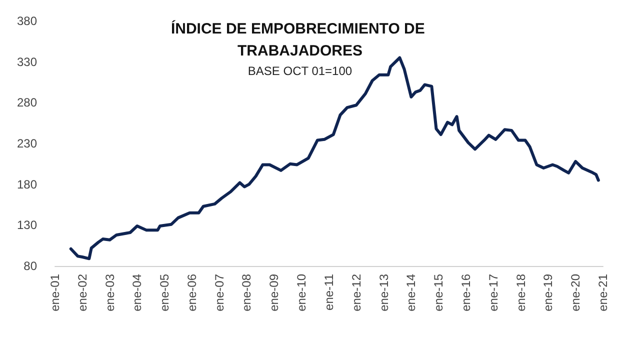  Describe the element at coordinates (575, 293) in the screenshot. I see `x-tick-label: ene-20` at that location.